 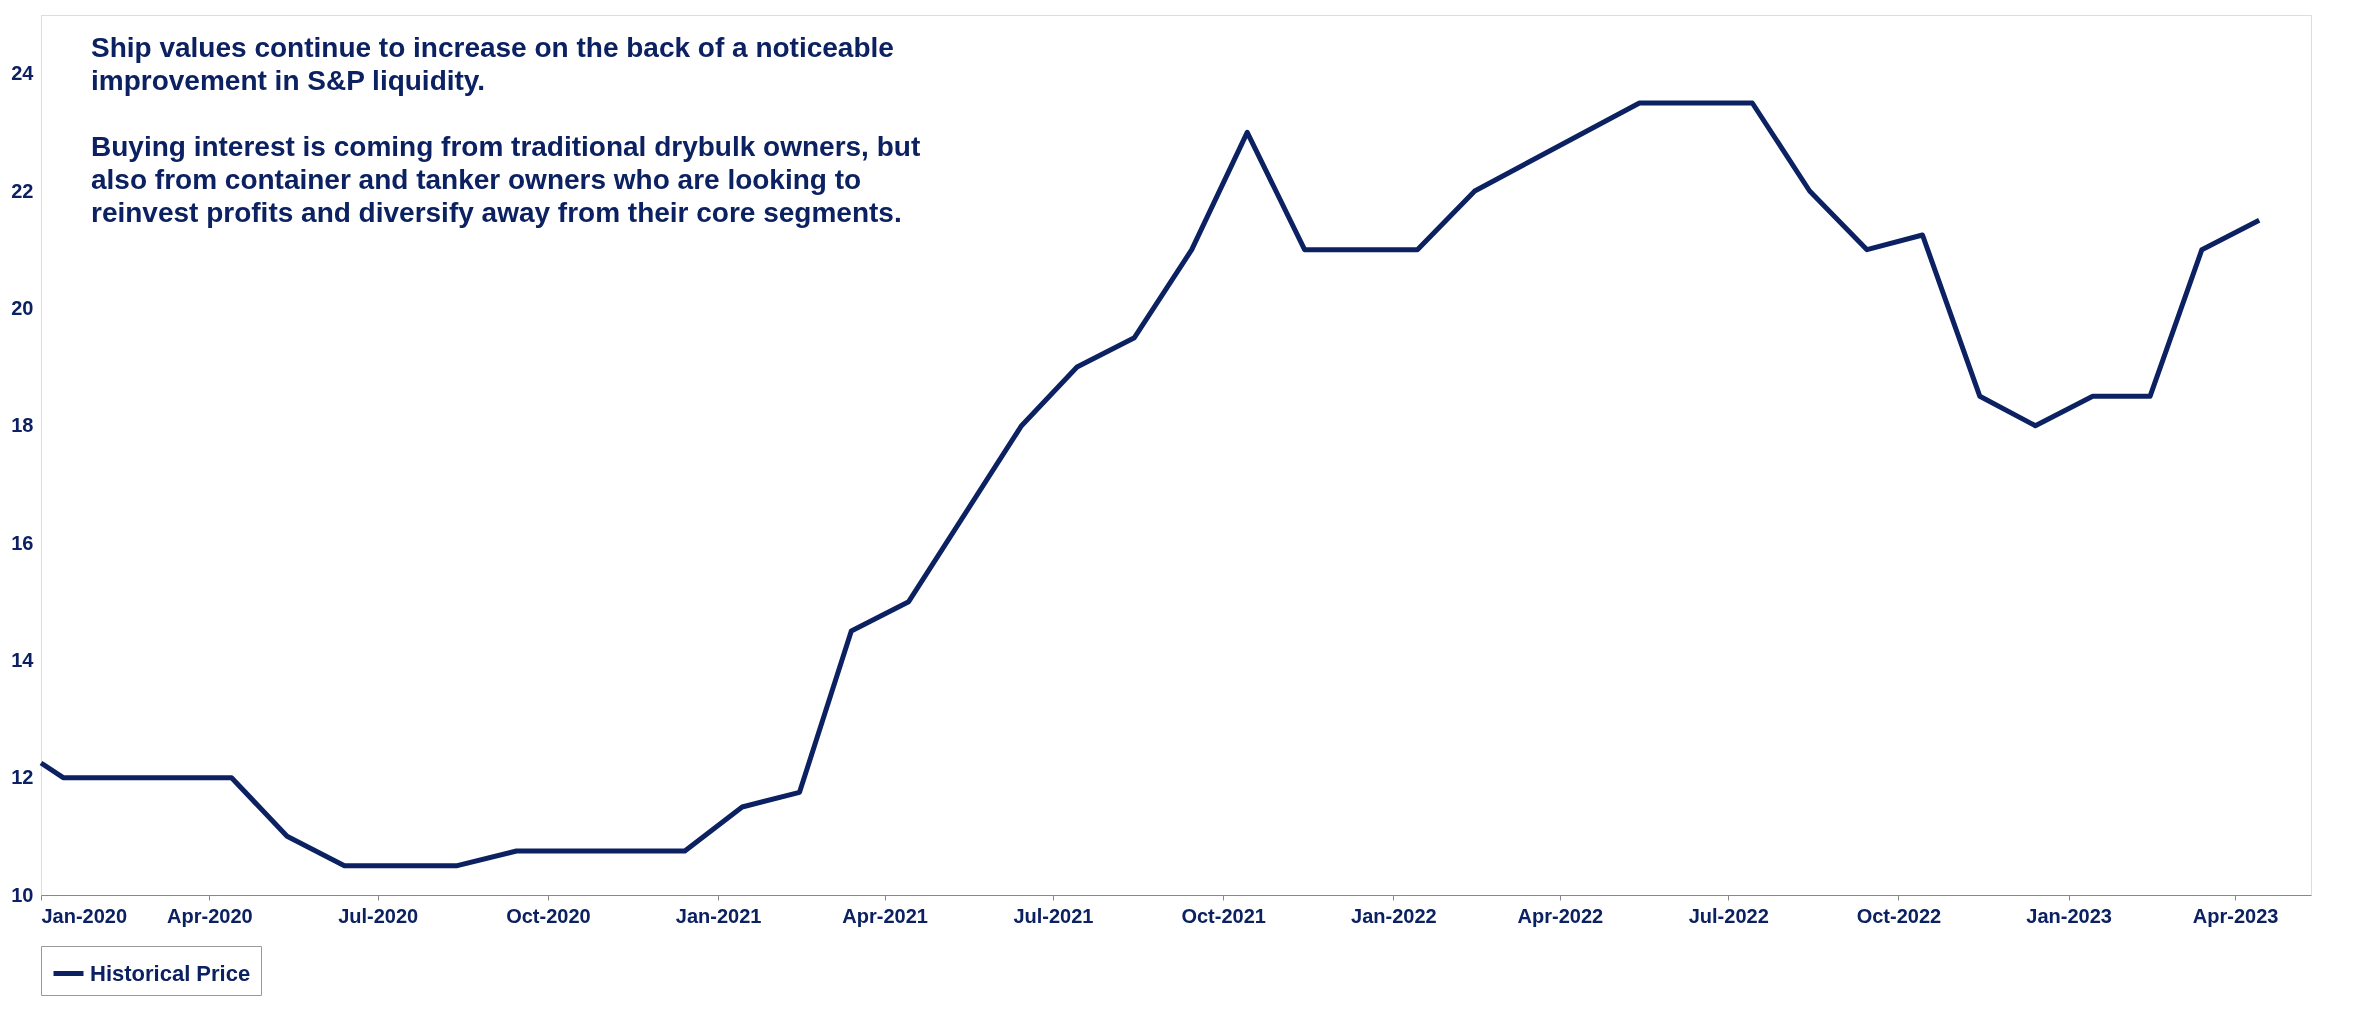 What do you see at coordinates (23, 659) in the screenshot?
I see `y-tick-label: 14` at bounding box center [23, 659].